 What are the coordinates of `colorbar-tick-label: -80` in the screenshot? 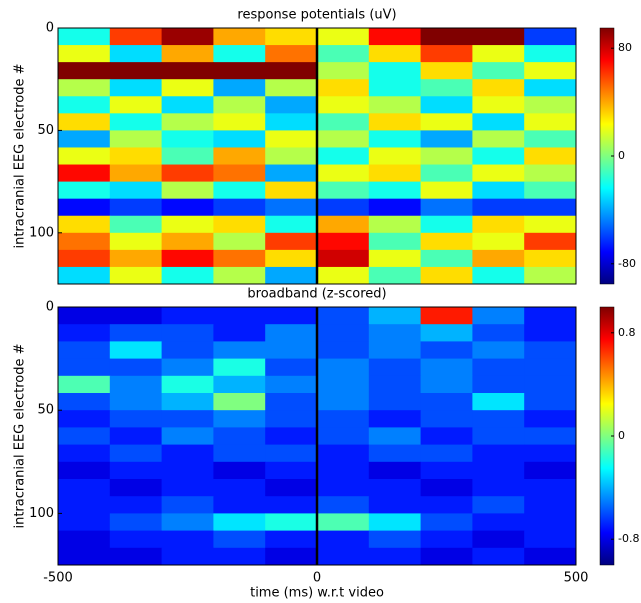 It's located at (627, 263).